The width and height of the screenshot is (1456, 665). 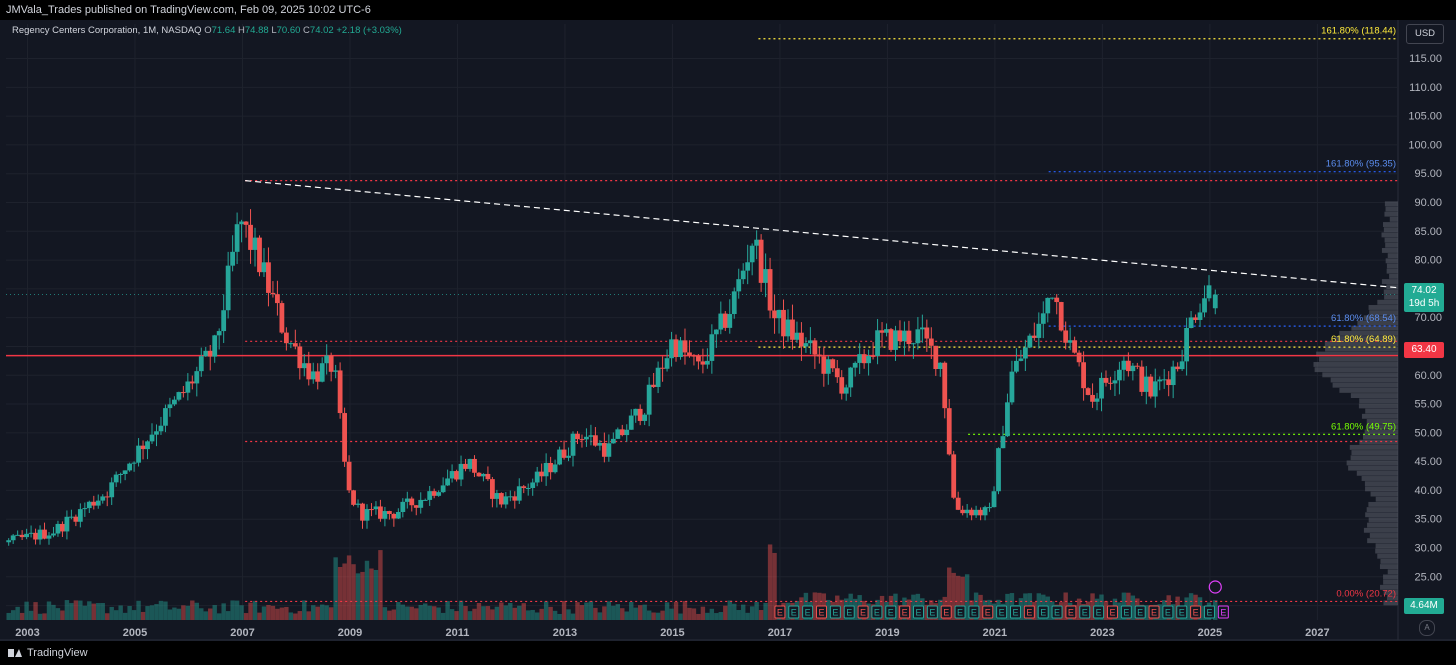 I want to click on dividend-icon, so click(x=1215, y=587).